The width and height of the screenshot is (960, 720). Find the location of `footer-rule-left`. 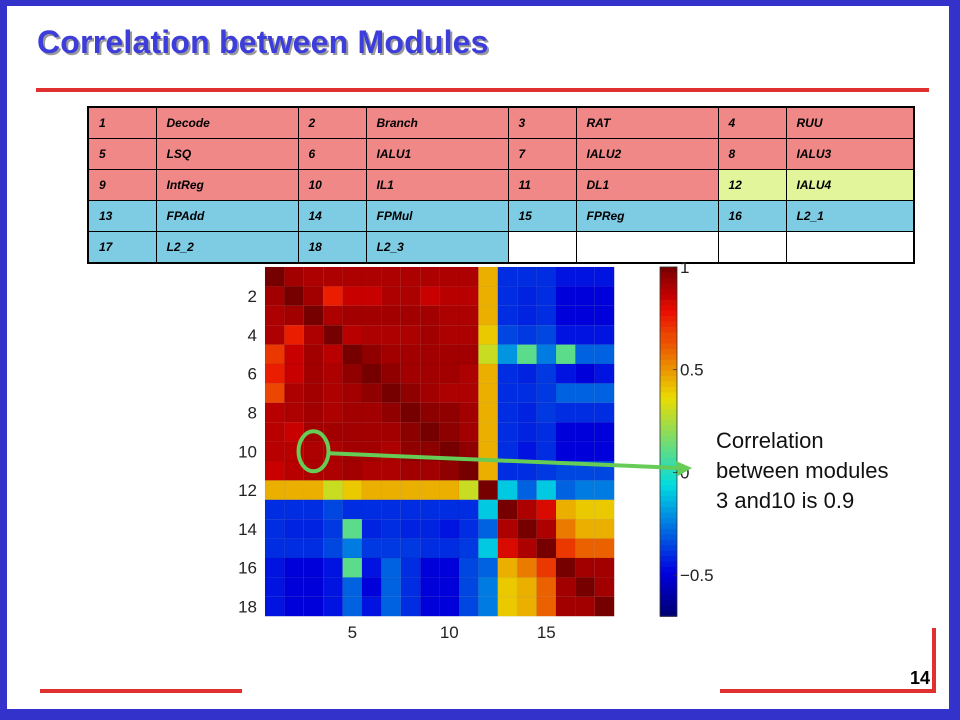

footer-rule-left is located at coordinates (141, 691).